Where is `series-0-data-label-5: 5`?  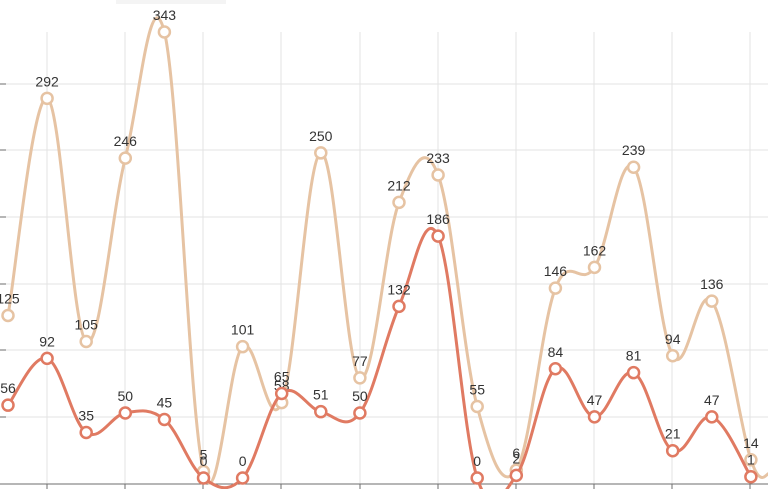
series-0-data-label-5: 5 is located at coordinates (204, 454).